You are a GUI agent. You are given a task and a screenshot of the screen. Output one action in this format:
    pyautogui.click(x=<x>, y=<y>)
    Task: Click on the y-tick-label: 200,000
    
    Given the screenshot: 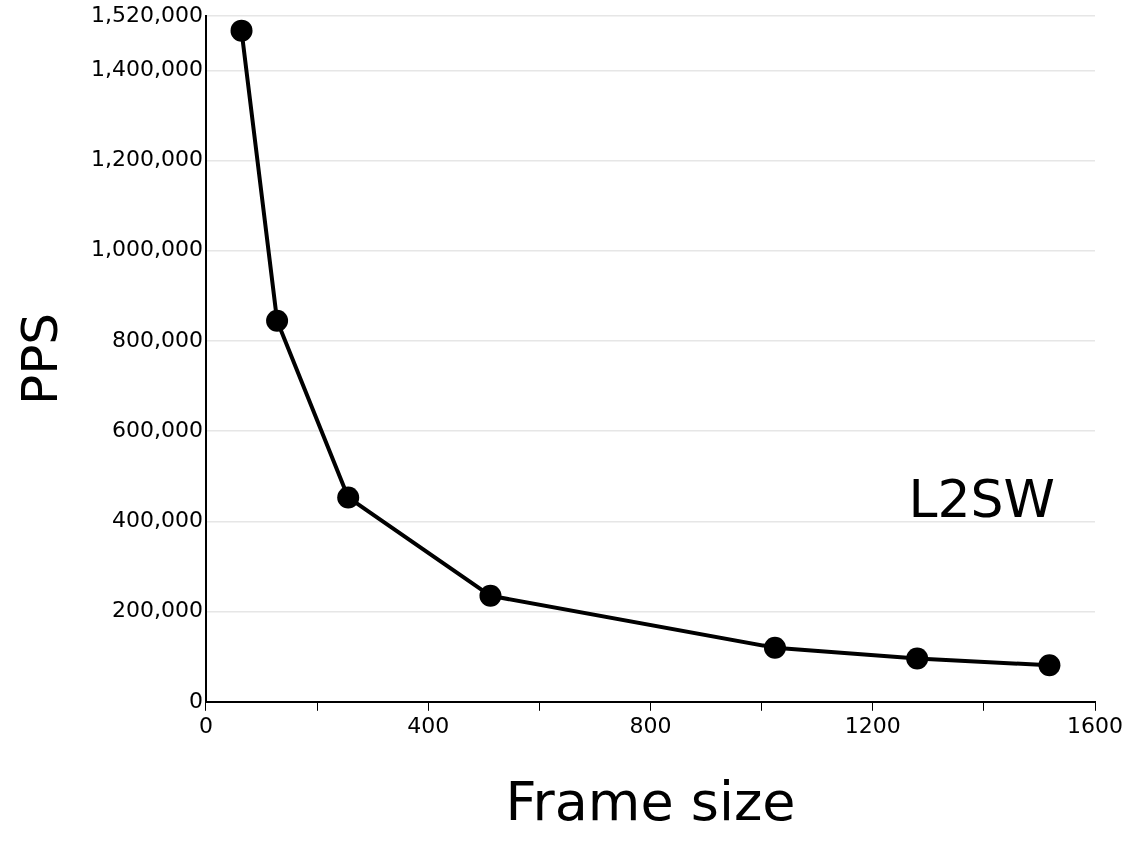 What is the action you would take?
    pyautogui.click(x=157, y=610)
    